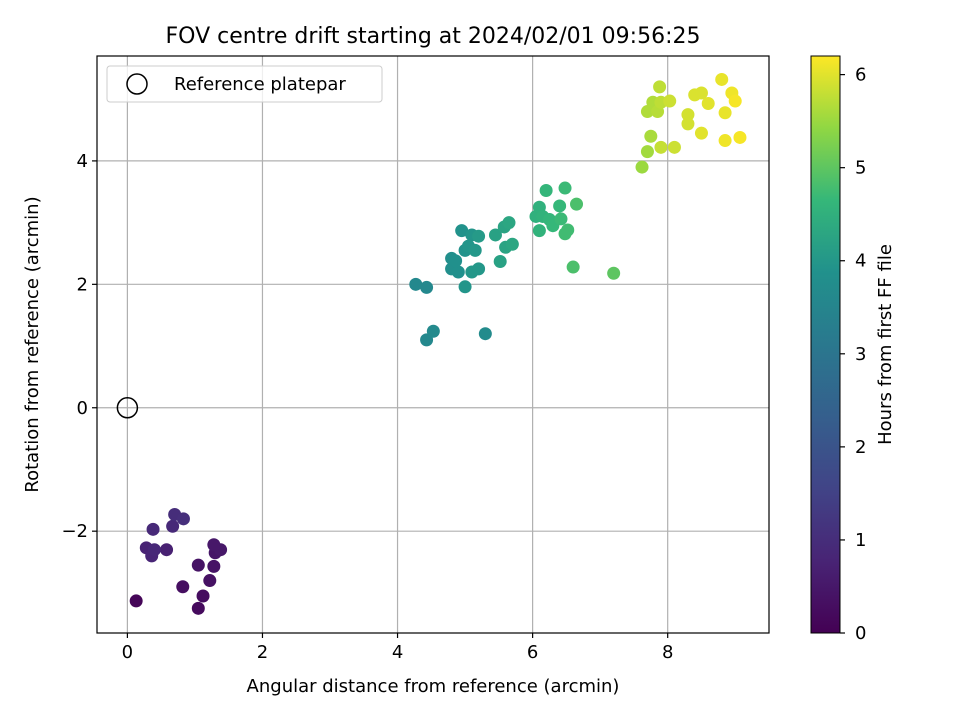 This screenshot has width=960, height=720. What do you see at coordinates (860, 261) in the screenshot?
I see `colorbar-tick-label: 4` at bounding box center [860, 261].